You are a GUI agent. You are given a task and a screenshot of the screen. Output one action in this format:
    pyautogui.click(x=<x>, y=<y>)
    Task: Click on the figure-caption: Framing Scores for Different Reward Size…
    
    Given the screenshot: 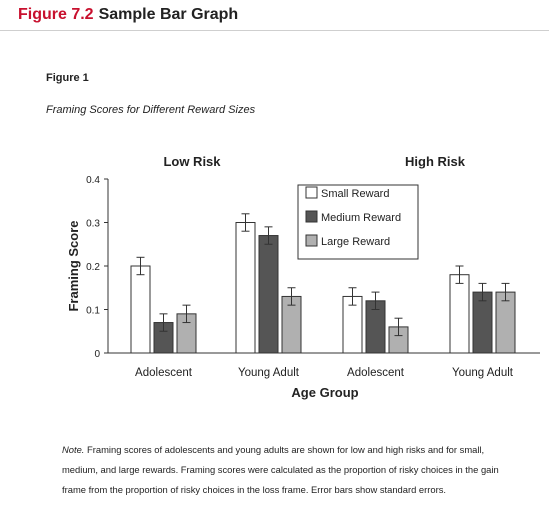 What is the action you would take?
    pyautogui.click(x=151, y=110)
    